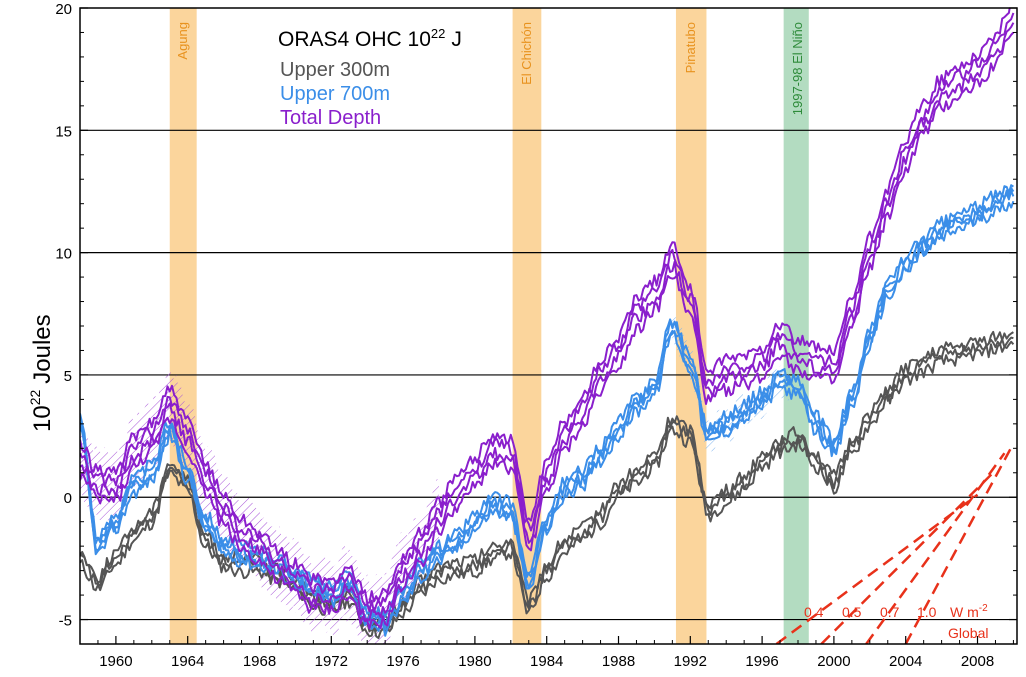 The width and height of the screenshot is (1026, 677). I want to click on event-band-labels: Agung El Chichón Pinatubo 1997-98 El Niño, so click(490, 68).